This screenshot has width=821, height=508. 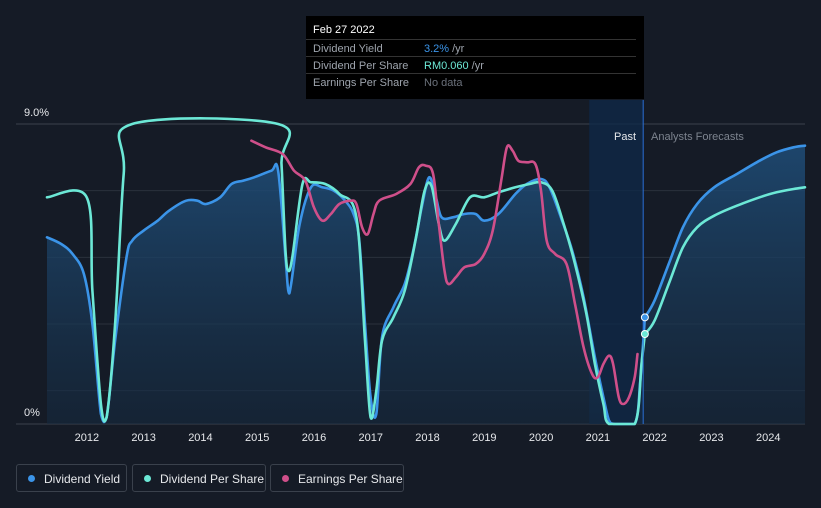 What do you see at coordinates (344, 30) in the screenshot?
I see `tooltip-date: Feb 27 2022` at bounding box center [344, 30].